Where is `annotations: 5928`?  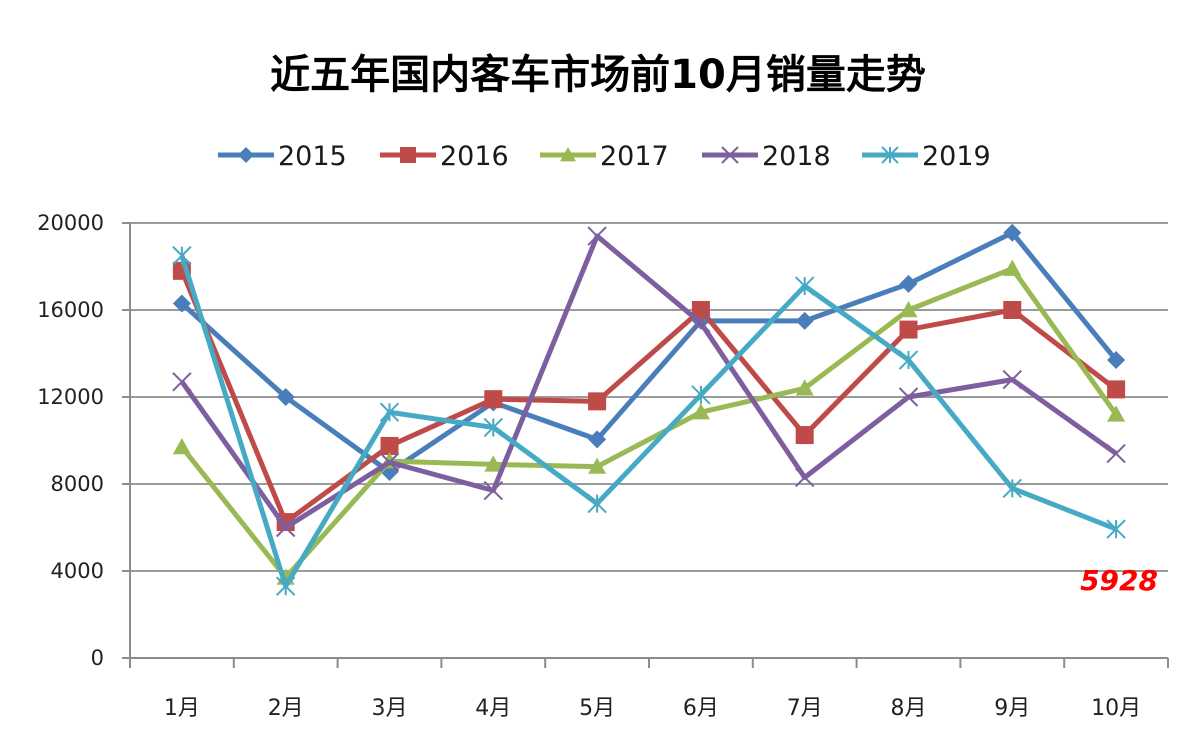 annotations: 5928 is located at coordinates (1119, 580).